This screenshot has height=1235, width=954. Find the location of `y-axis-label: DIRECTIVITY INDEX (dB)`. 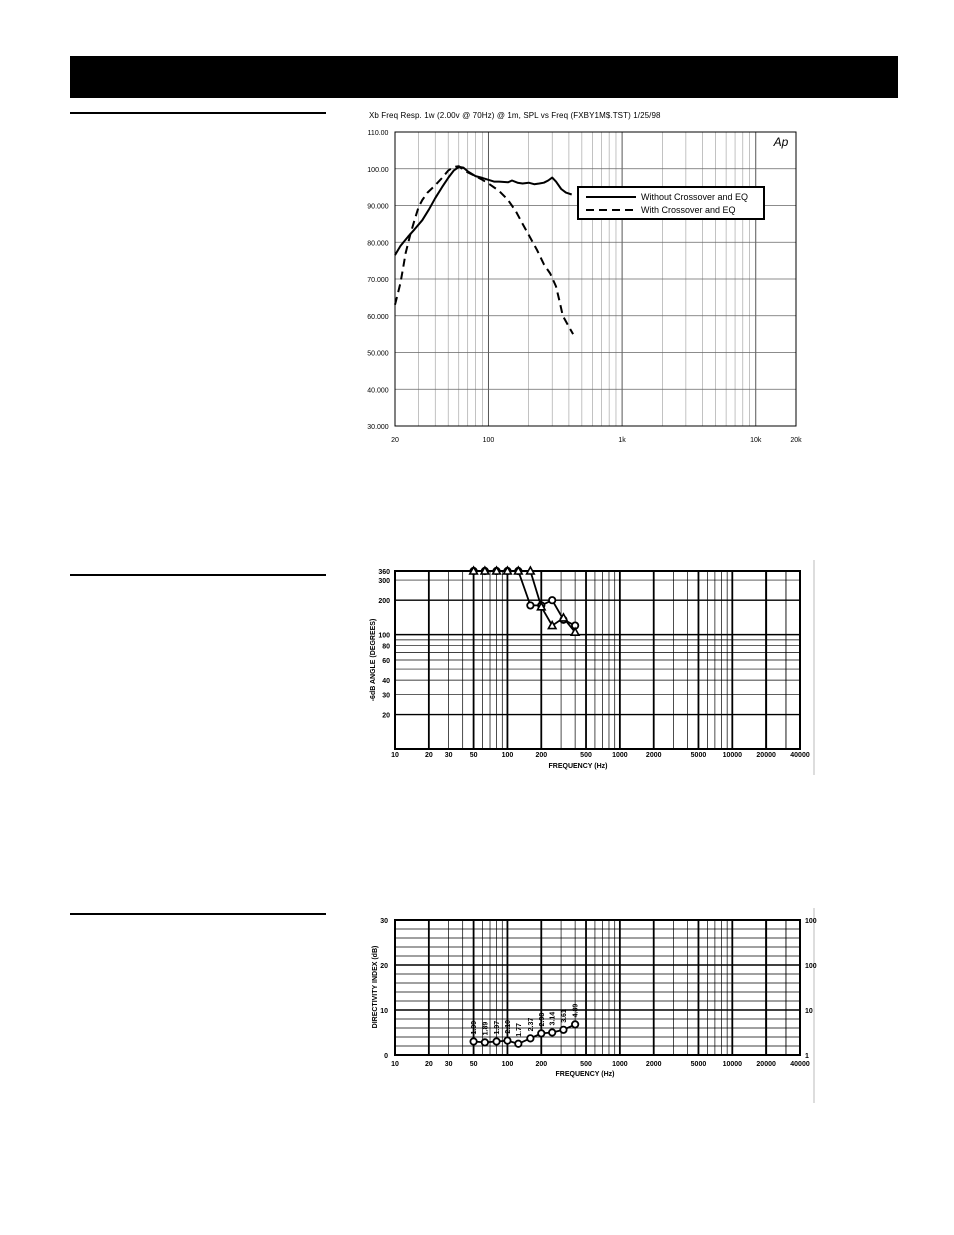

y-axis-label: DIRECTIVITY INDEX (dB) is located at coordinates (375, 987).